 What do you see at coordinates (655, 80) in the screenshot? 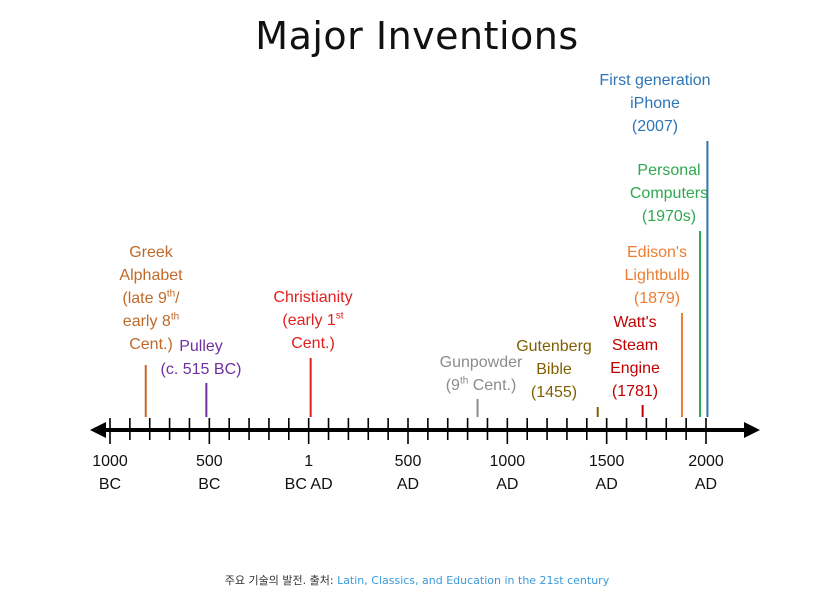
I see `event-label-line: First generation` at bounding box center [655, 80].